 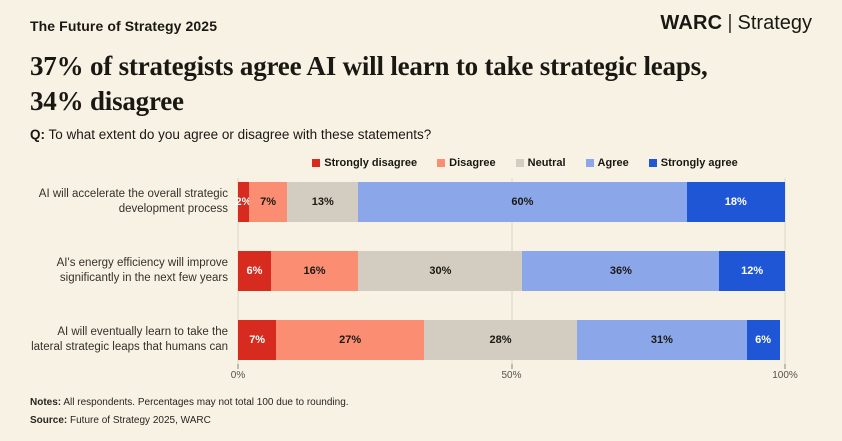 I want to click on strongly-agree-segment: 6%, so click(x=763, y=340).